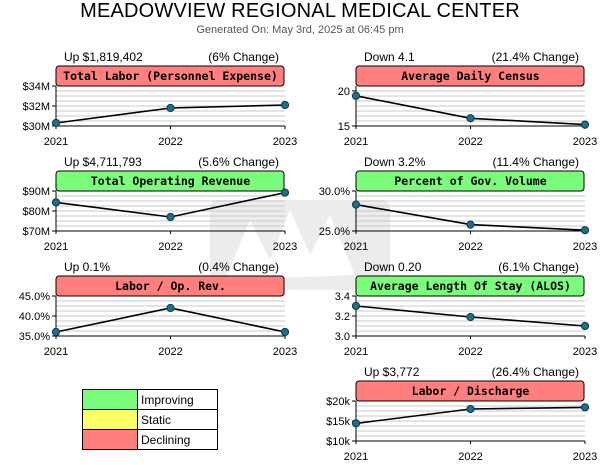 The width and height of the screenshot is (600, 465). Describe the element at coordinates (36, 107) in the screenshot. I see `chart-1-y-tick-label: $32M` at that location.